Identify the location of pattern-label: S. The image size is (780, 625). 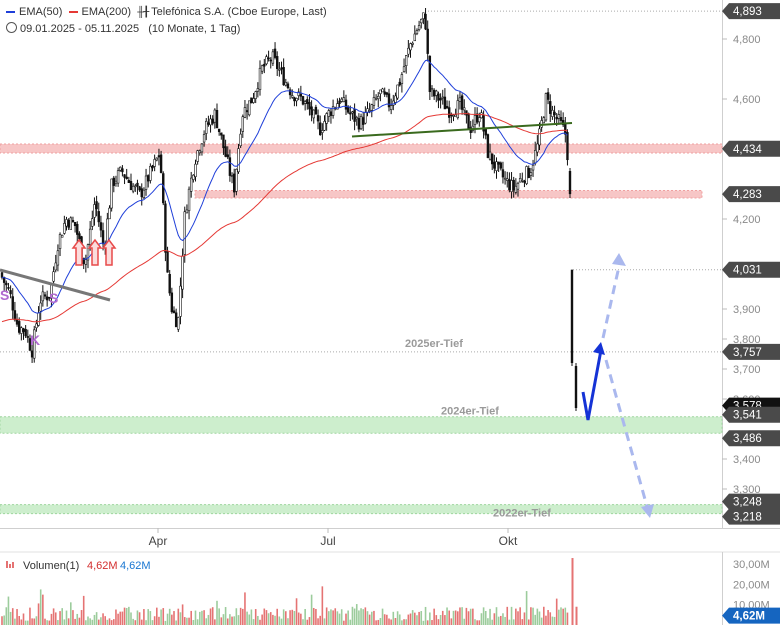
(4, 295).